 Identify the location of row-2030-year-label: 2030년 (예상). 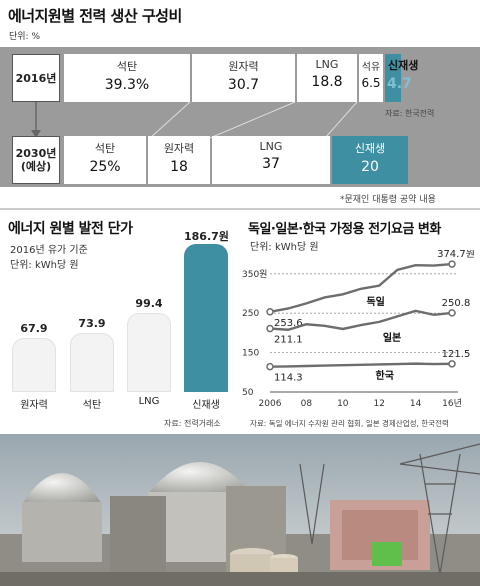
(36, 160).